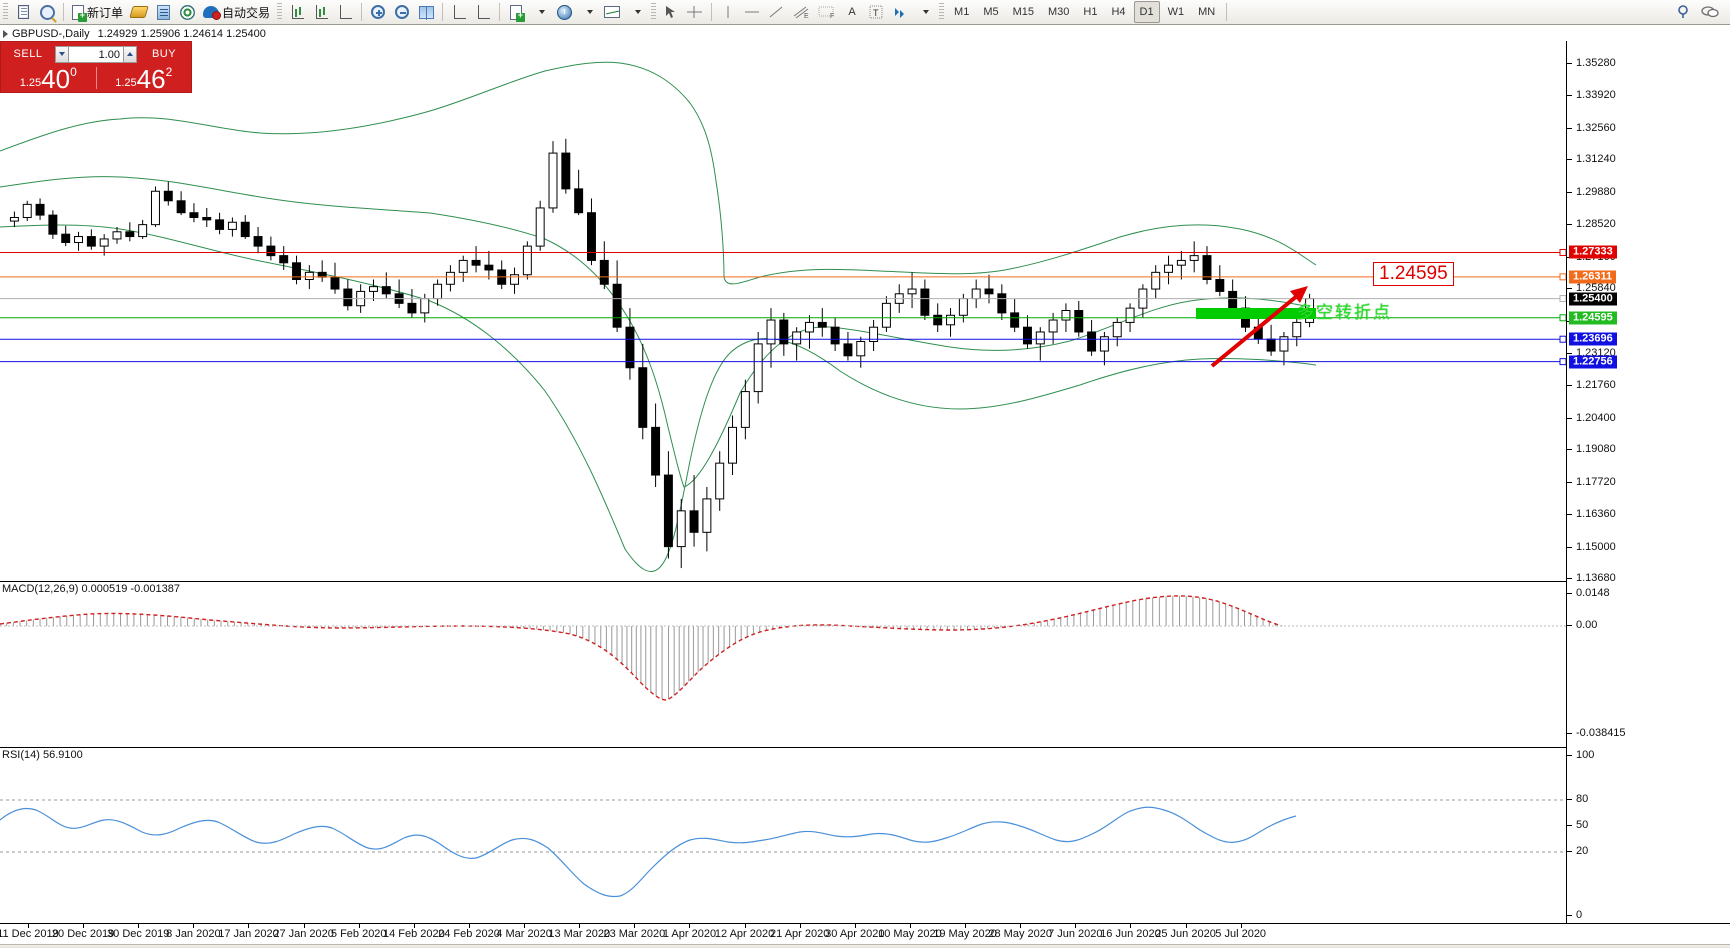 This screenshot has height=948, width=1730. What do you see at coordinates (1562, 277) in the screenshot?
I see `line-resistance-2-handle` at bounding box center [1562, 277].